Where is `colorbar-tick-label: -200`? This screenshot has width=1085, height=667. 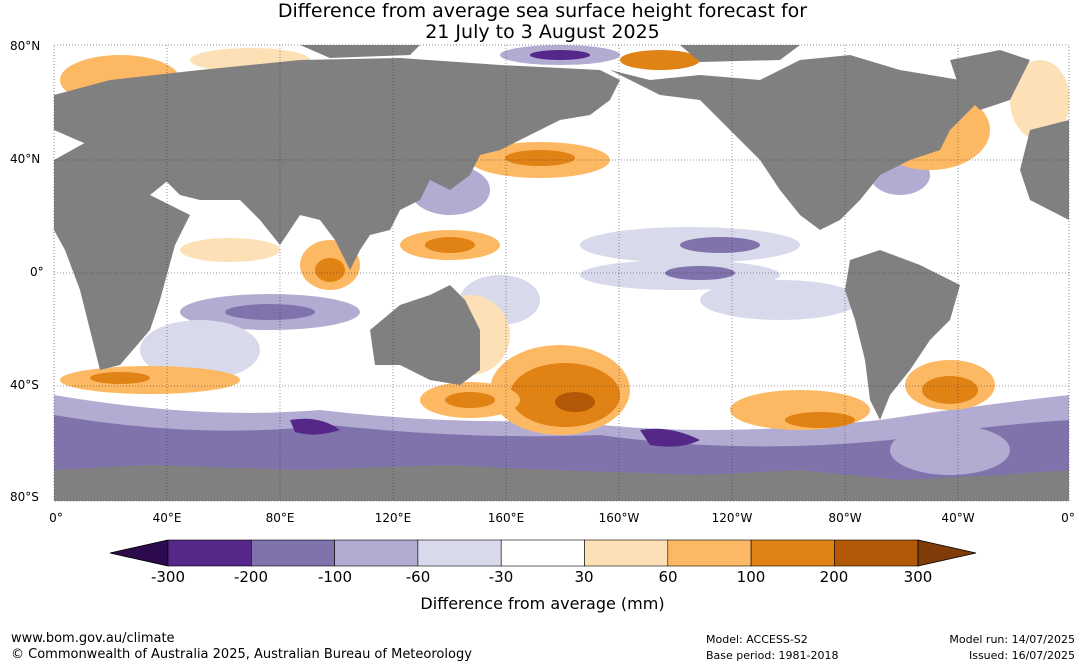
colorbar-tick-label: -200 is located at coordinates (251, 577).